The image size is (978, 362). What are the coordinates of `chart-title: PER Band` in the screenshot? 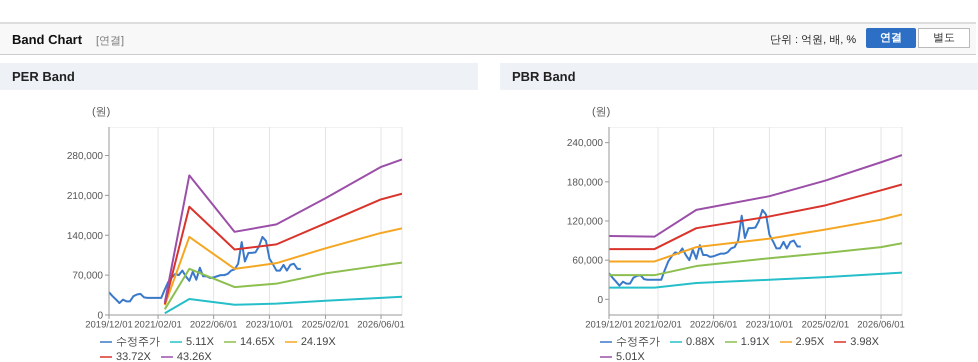 It's located at (239, 76).